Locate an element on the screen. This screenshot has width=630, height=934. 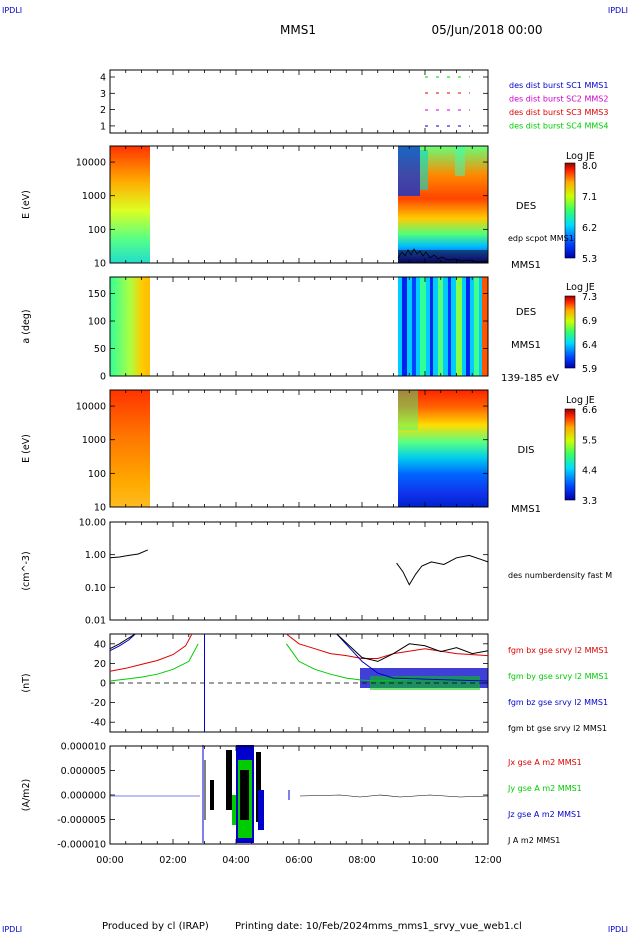
legend-entry: des dist burst SC4 MMS4 is located at coordinates (558, 126).